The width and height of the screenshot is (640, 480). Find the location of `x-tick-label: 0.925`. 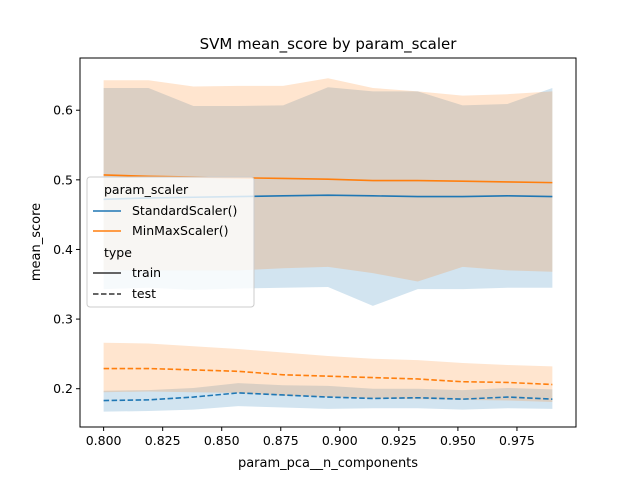

x-tick-label: 0.925 is located at coordinates (399, 440).